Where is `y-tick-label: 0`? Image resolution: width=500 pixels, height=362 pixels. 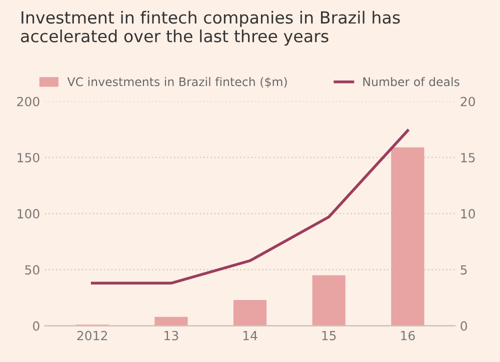 y-tick-label: 0 is located at coordinates (36, 326).